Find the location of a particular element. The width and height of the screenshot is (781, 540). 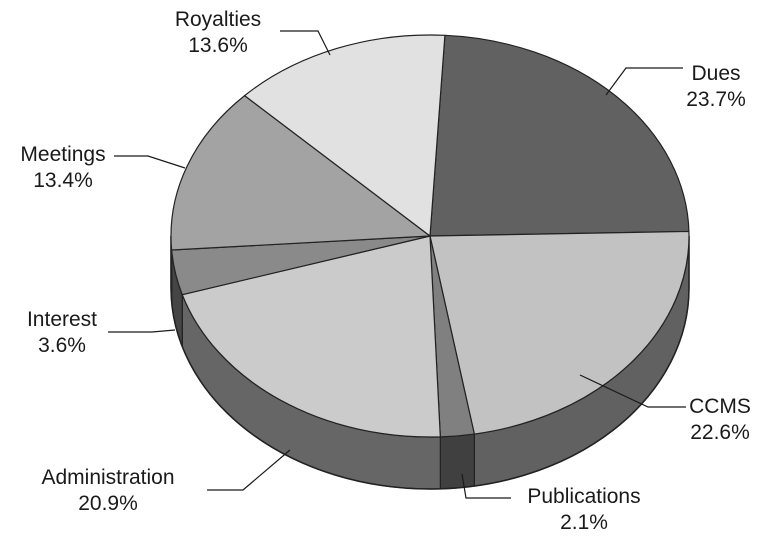

slice-label-interest: Interest 3.6% is located at coordinates (62, 332).